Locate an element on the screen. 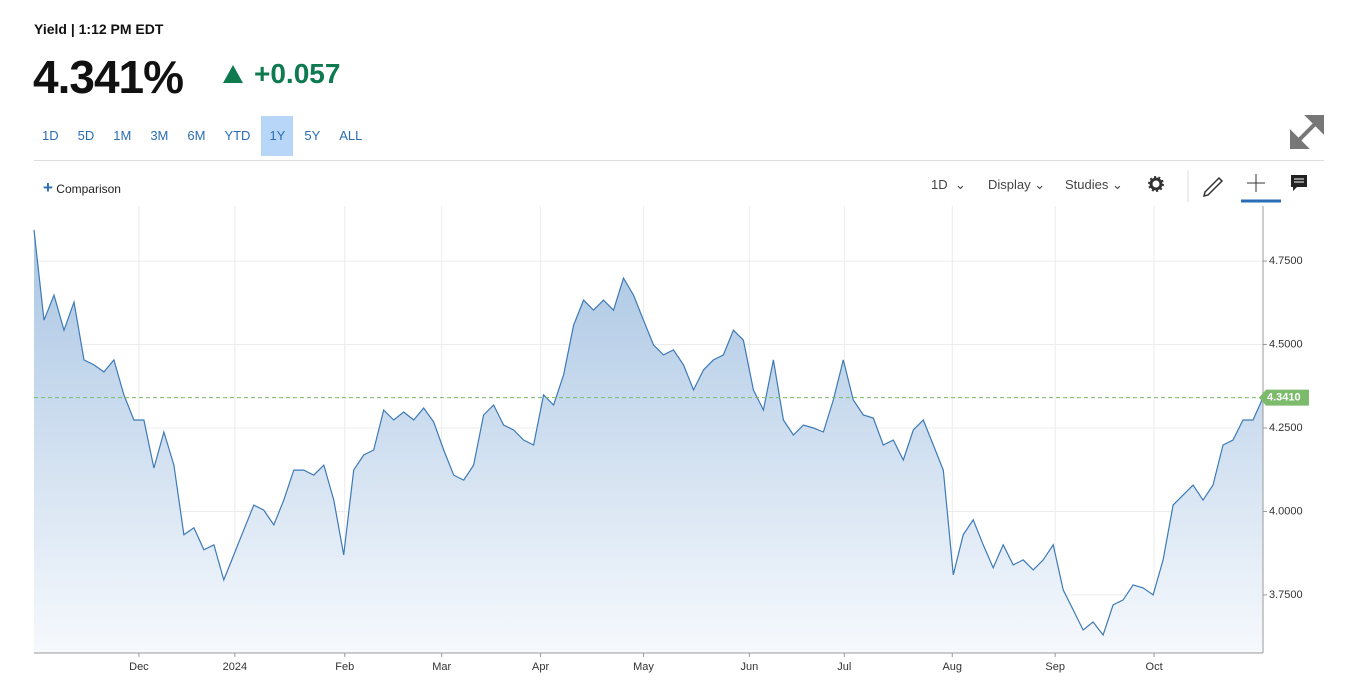 The image size is (1365, 693). y-tick-label: 4.2500 is located at coordinates (1286, 428).